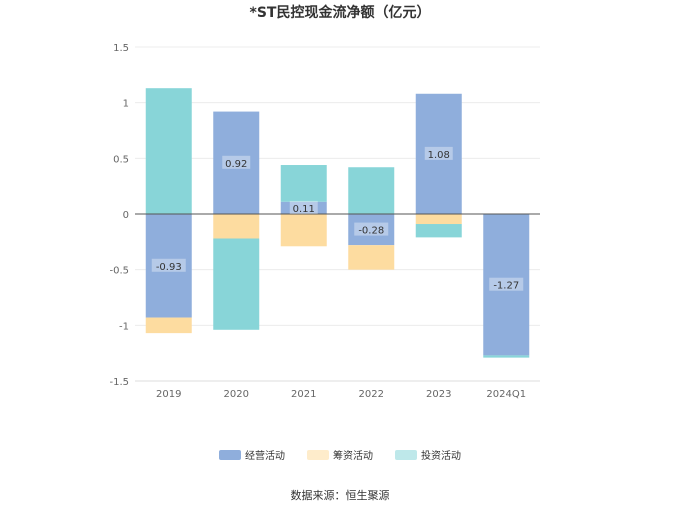 The height and width of the screenshot is (509, 680). I want to click on x-tick-label: 2023, so click(438, 394).